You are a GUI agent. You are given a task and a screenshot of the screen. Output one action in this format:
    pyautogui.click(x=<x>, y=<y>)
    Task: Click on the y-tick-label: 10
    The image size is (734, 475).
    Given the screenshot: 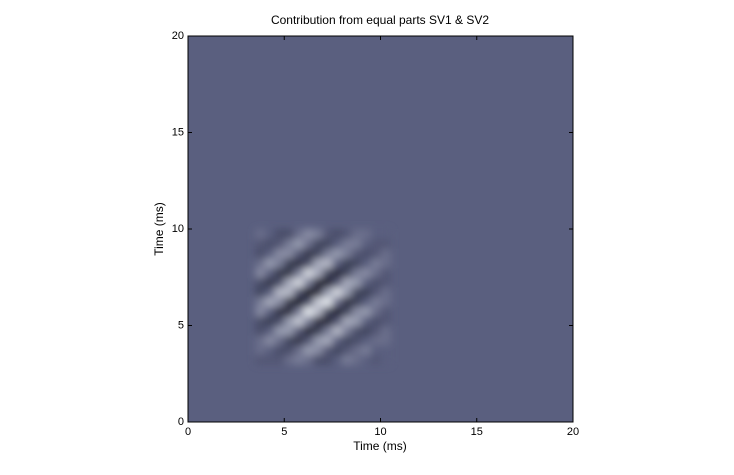 What is the action you would take?
    pyautogui.click(x=178, y=229)
    